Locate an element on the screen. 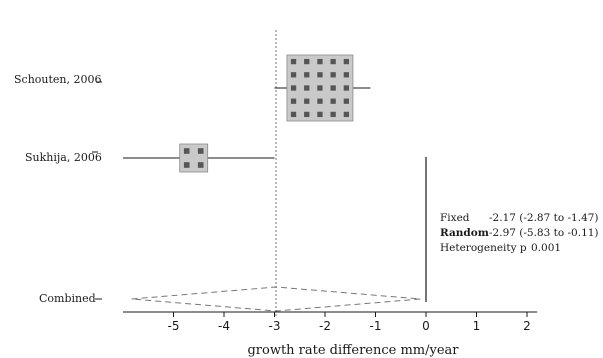 The image size is (603, 358). x-tick-label: -5 is located at coordinates (174, 326).